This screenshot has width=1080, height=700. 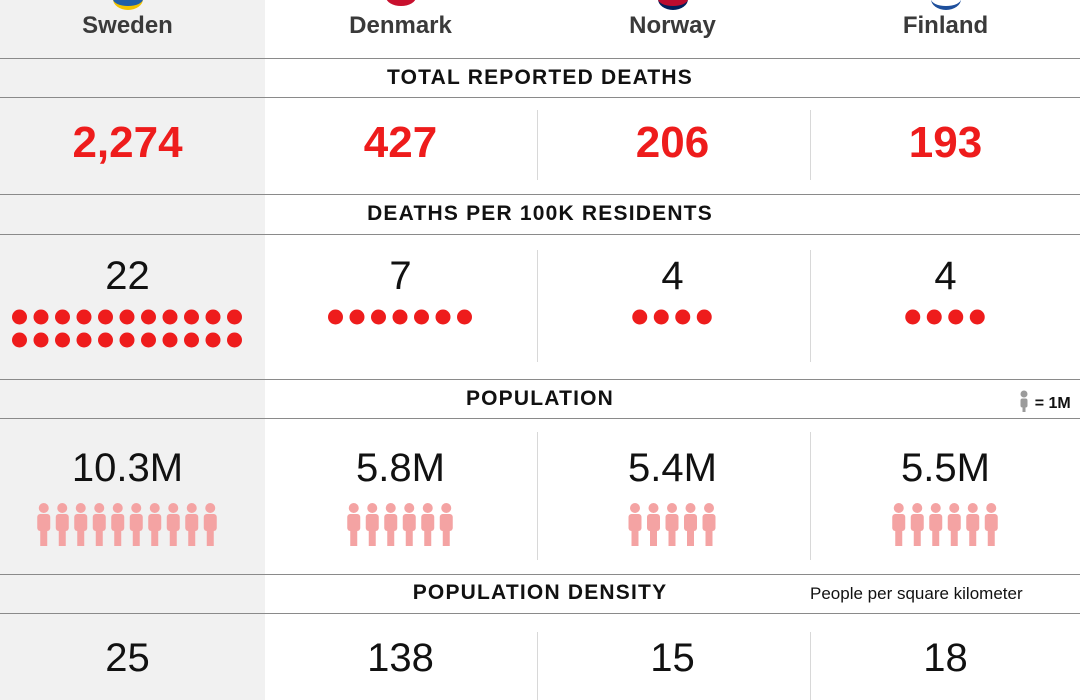 What do you see at coordinates (945, 658) in the screenshot?
I see `density-value-finland: 18` at bounding box center [945, 658].